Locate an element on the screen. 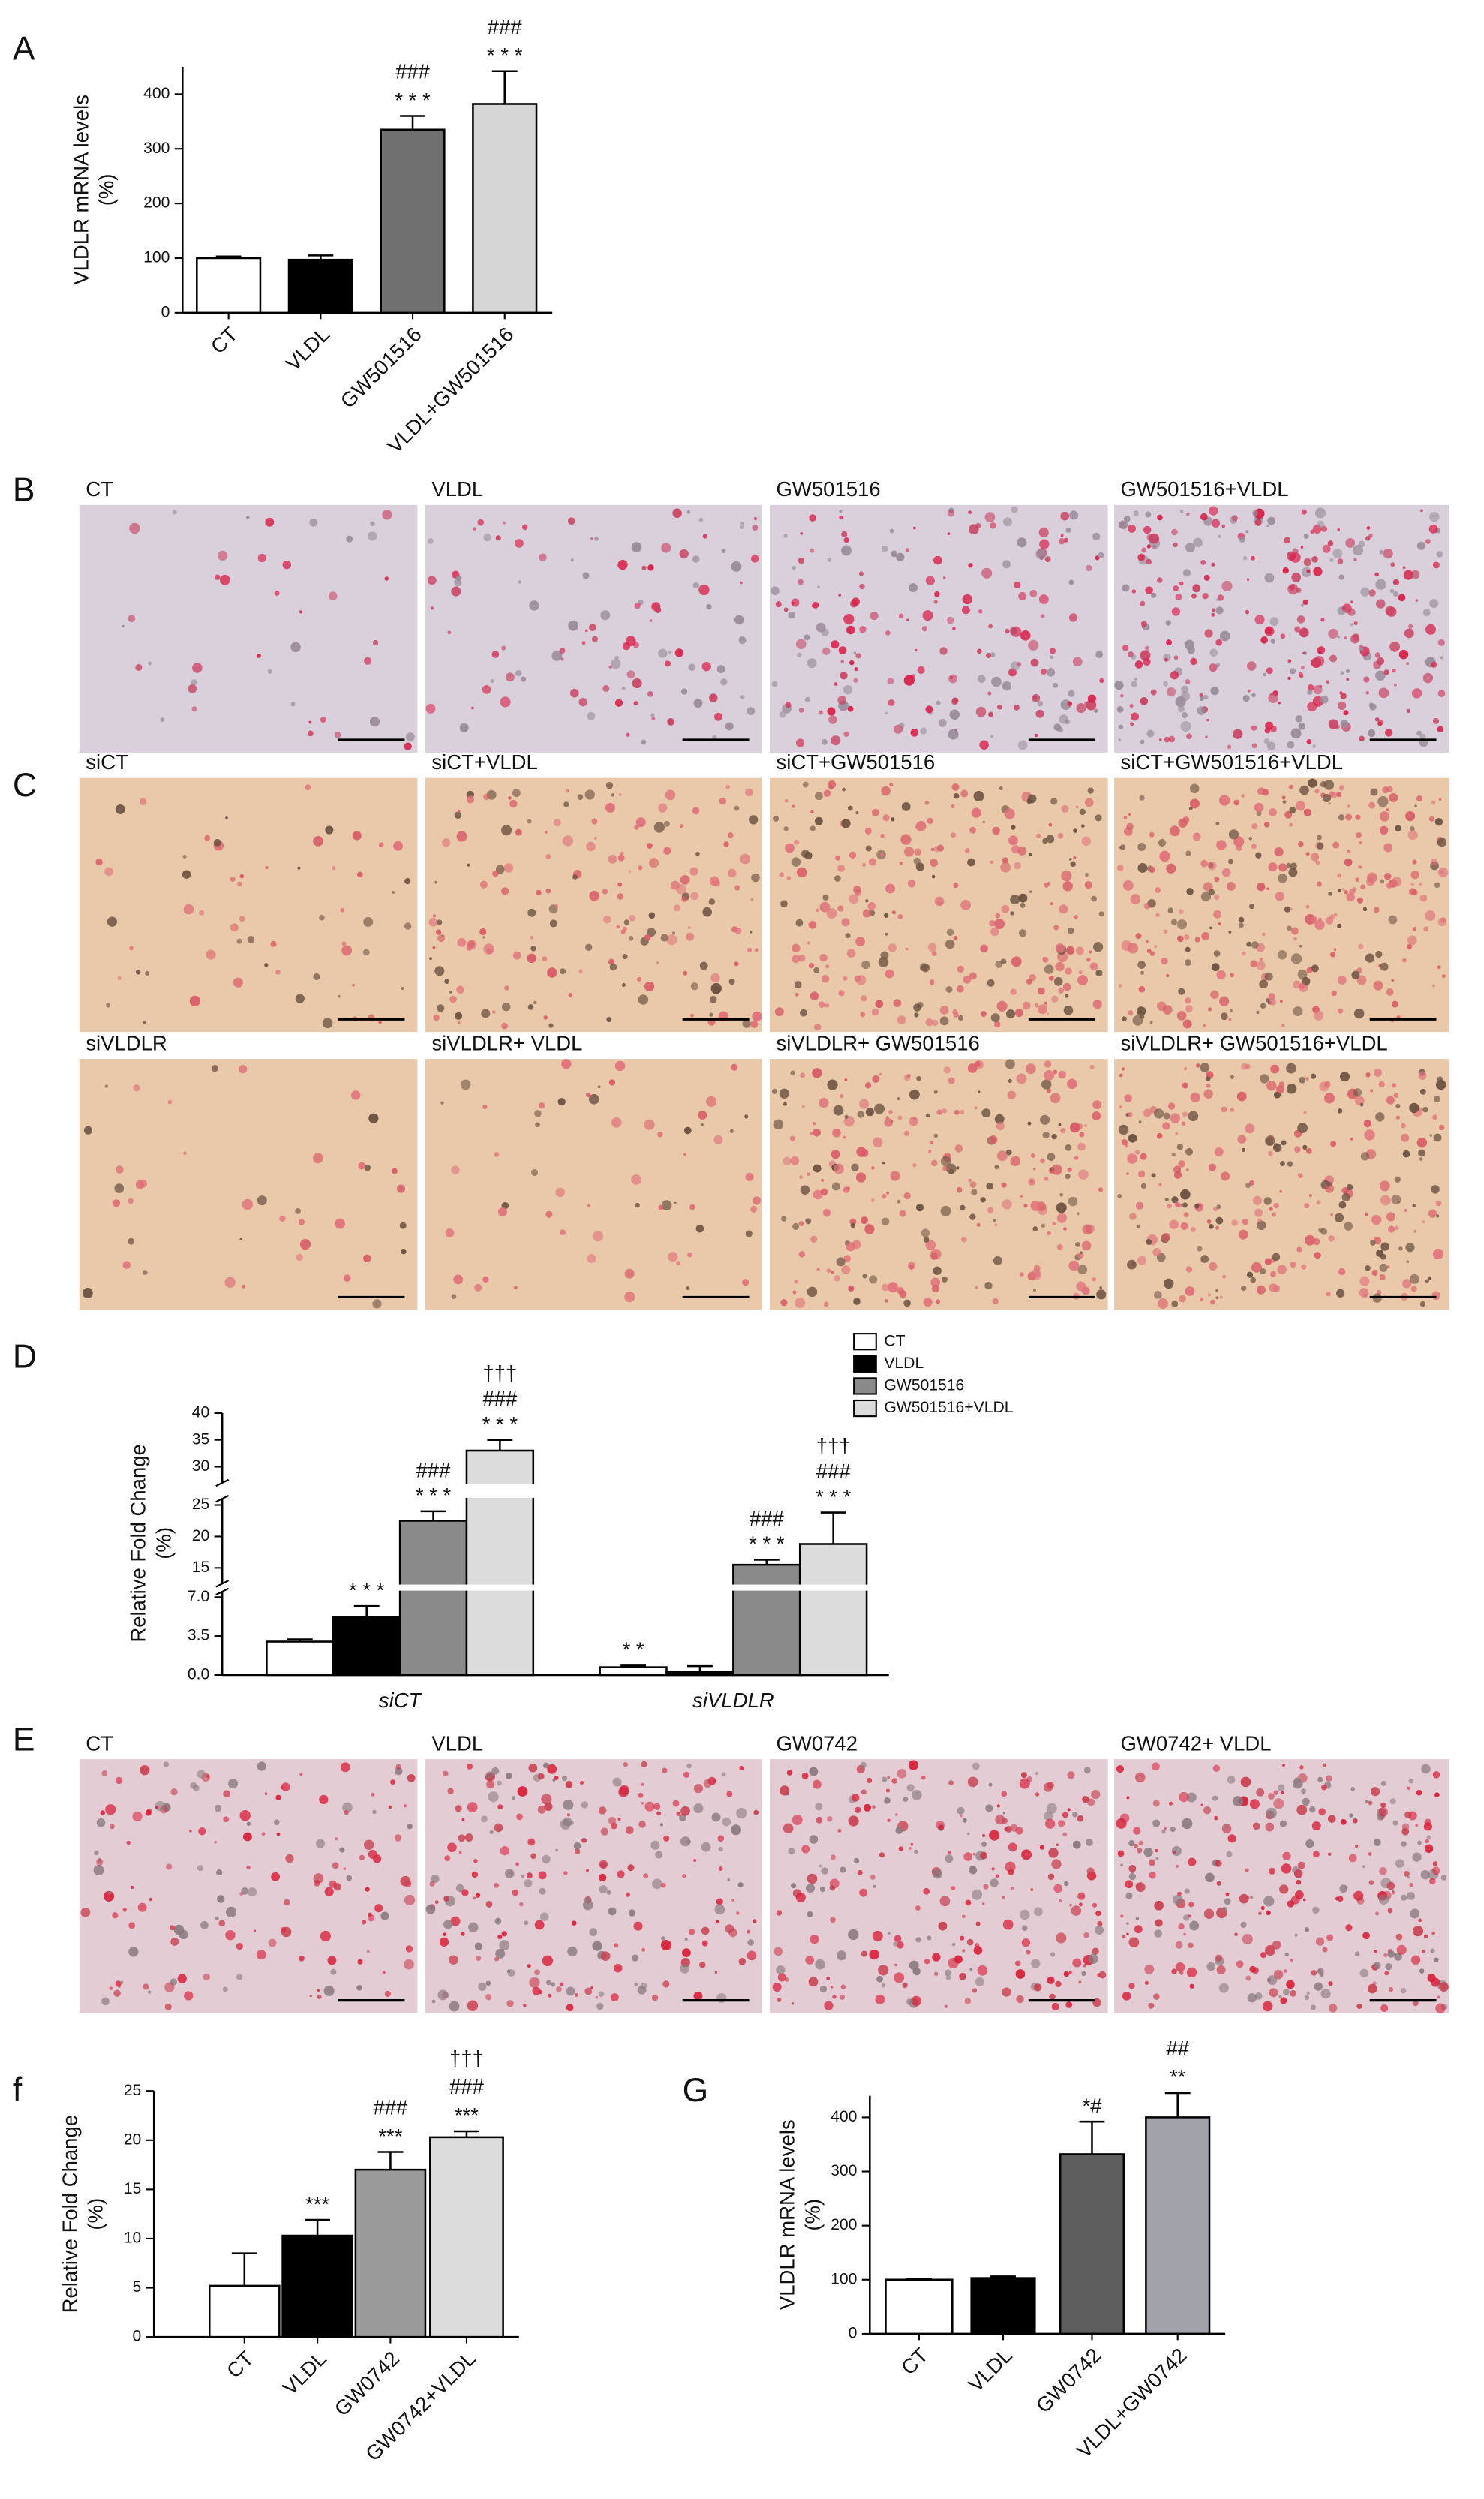 The width and height of the screenshot is (1484, 2499). y-tick-label: 25 is located at coordinates (201, 1504).